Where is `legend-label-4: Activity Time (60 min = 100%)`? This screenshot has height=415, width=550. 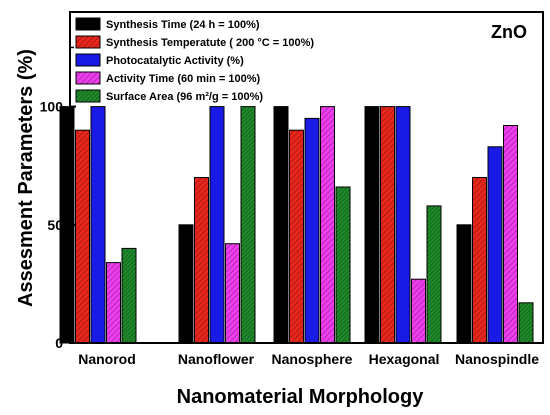 legend-label-4: Activity Time (60 min = 100%) is located at coordinates (183, 79).